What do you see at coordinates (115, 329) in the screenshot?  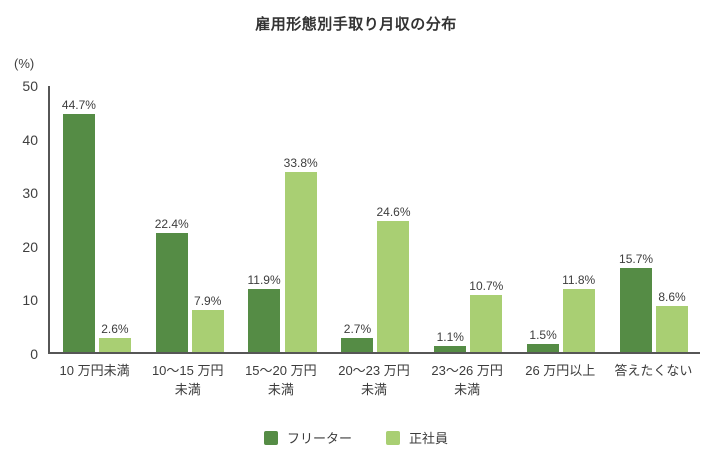 I see `bar-value-label: 2.6%` at bounding box center [115, 329].